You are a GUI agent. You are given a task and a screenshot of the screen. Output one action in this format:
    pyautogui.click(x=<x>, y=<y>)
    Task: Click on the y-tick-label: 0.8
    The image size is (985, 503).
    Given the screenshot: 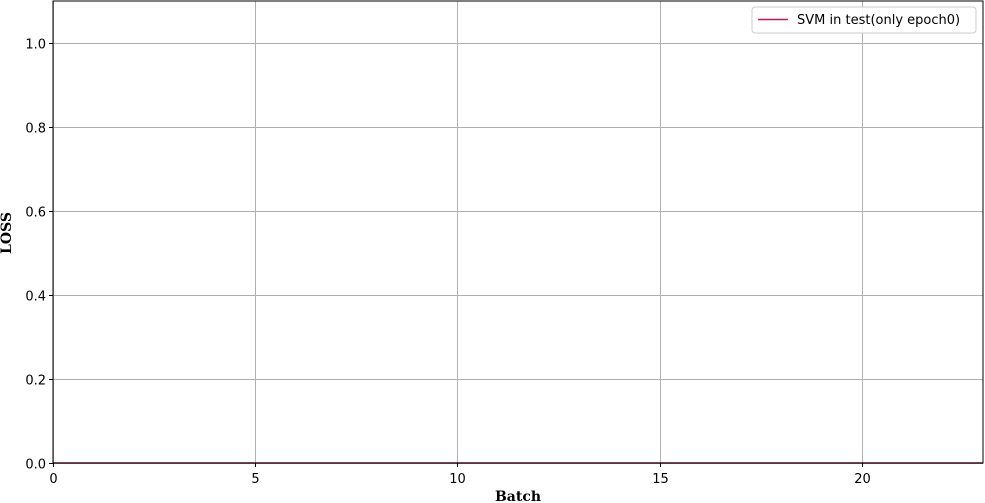 What is the action you would take?
    pyautogui.click(x=35, y=129)
    